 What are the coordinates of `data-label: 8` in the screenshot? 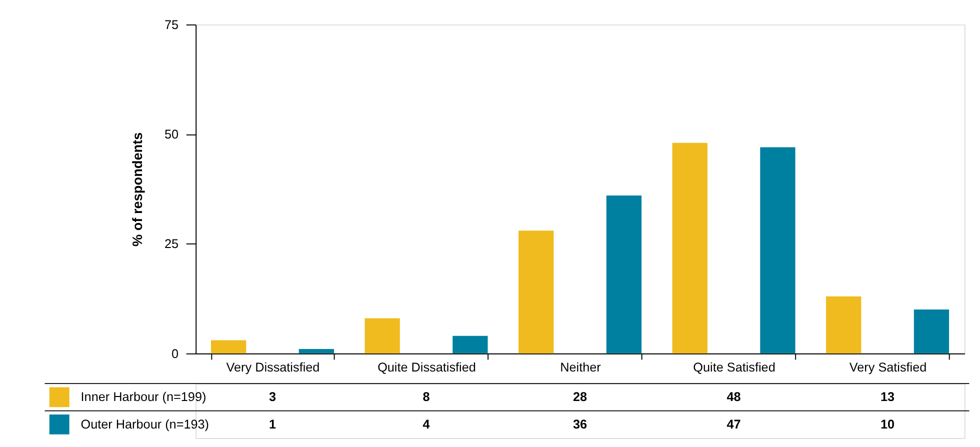 It's located at (426, 397).